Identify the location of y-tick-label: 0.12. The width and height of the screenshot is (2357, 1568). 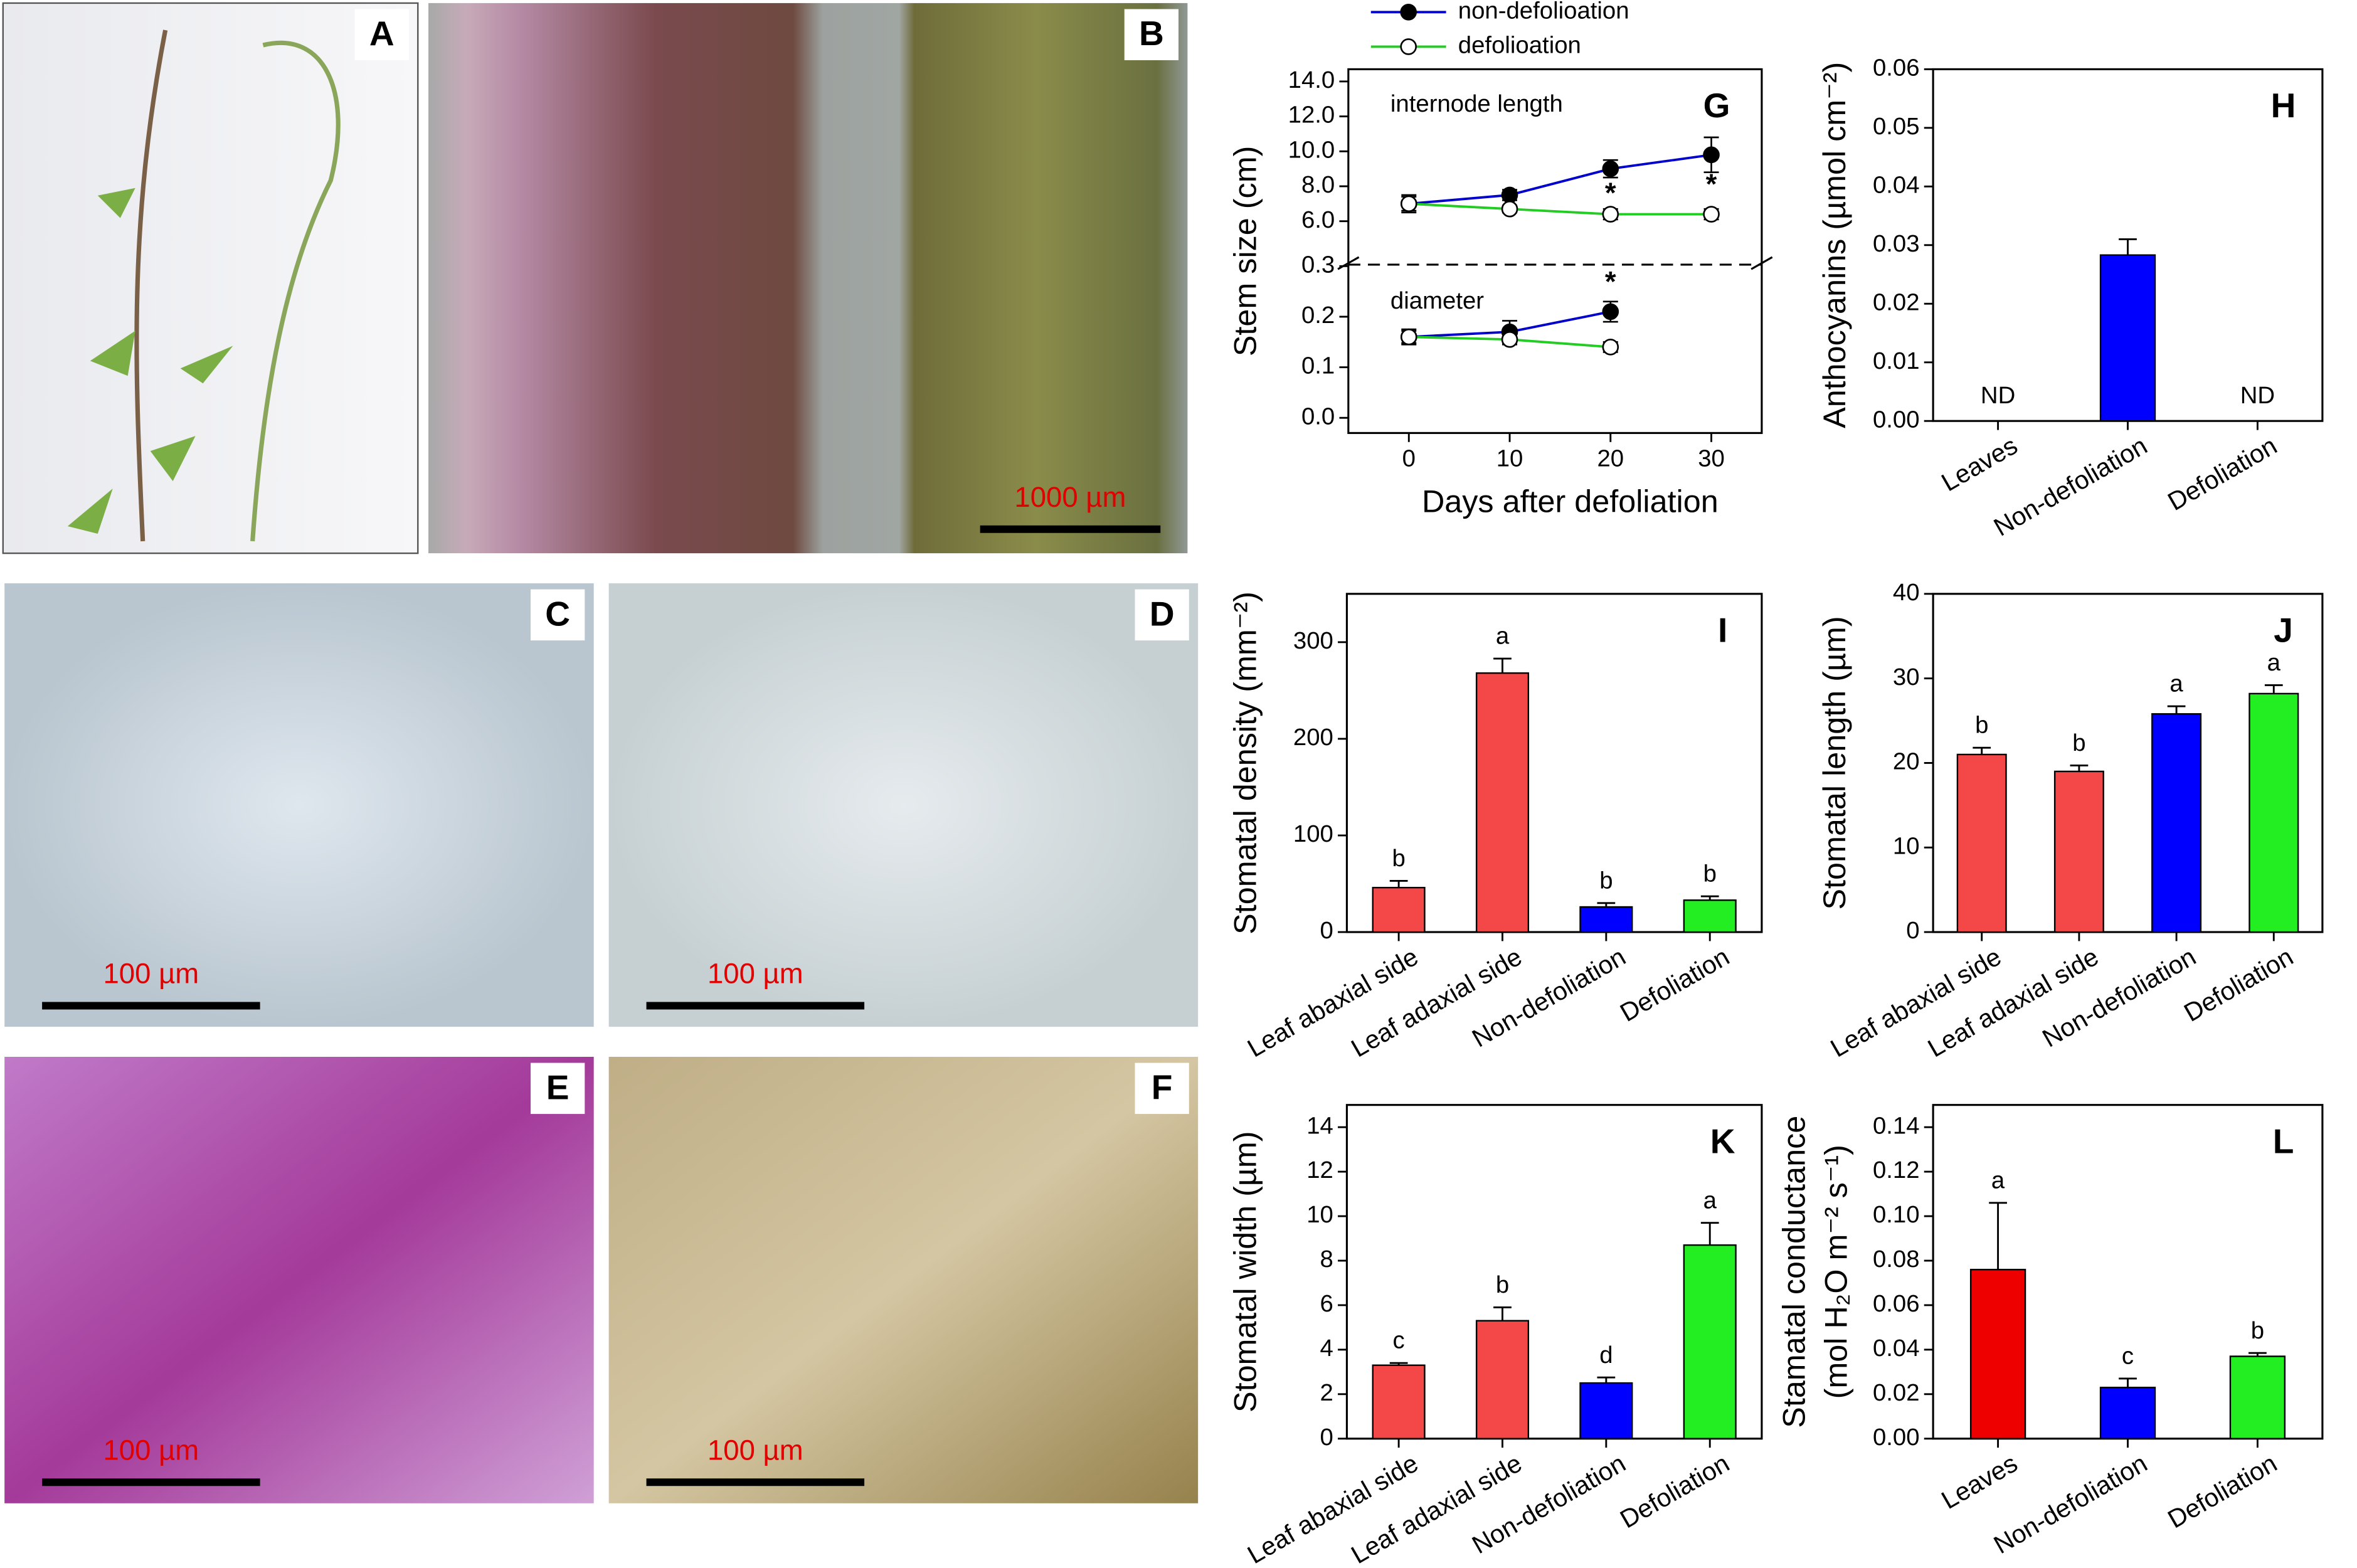
(1896, 1170).